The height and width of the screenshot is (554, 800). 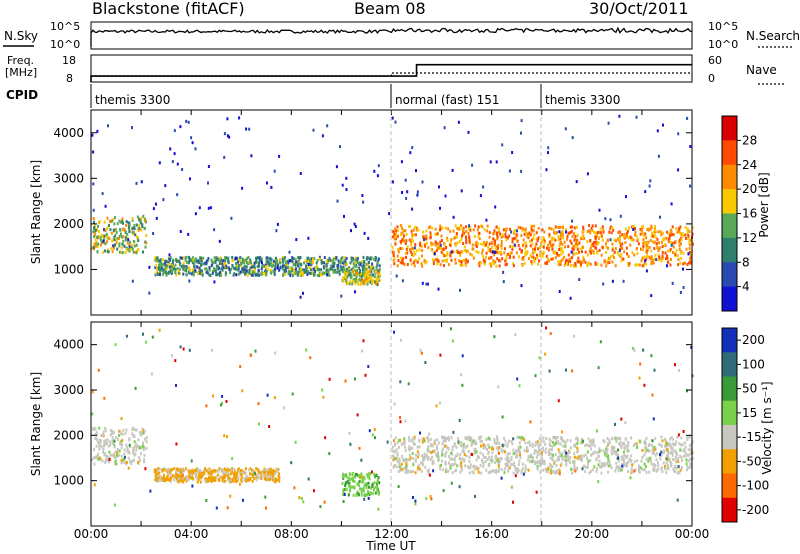 I want to click on colorbar-swatch, so click(x=729, y=177).